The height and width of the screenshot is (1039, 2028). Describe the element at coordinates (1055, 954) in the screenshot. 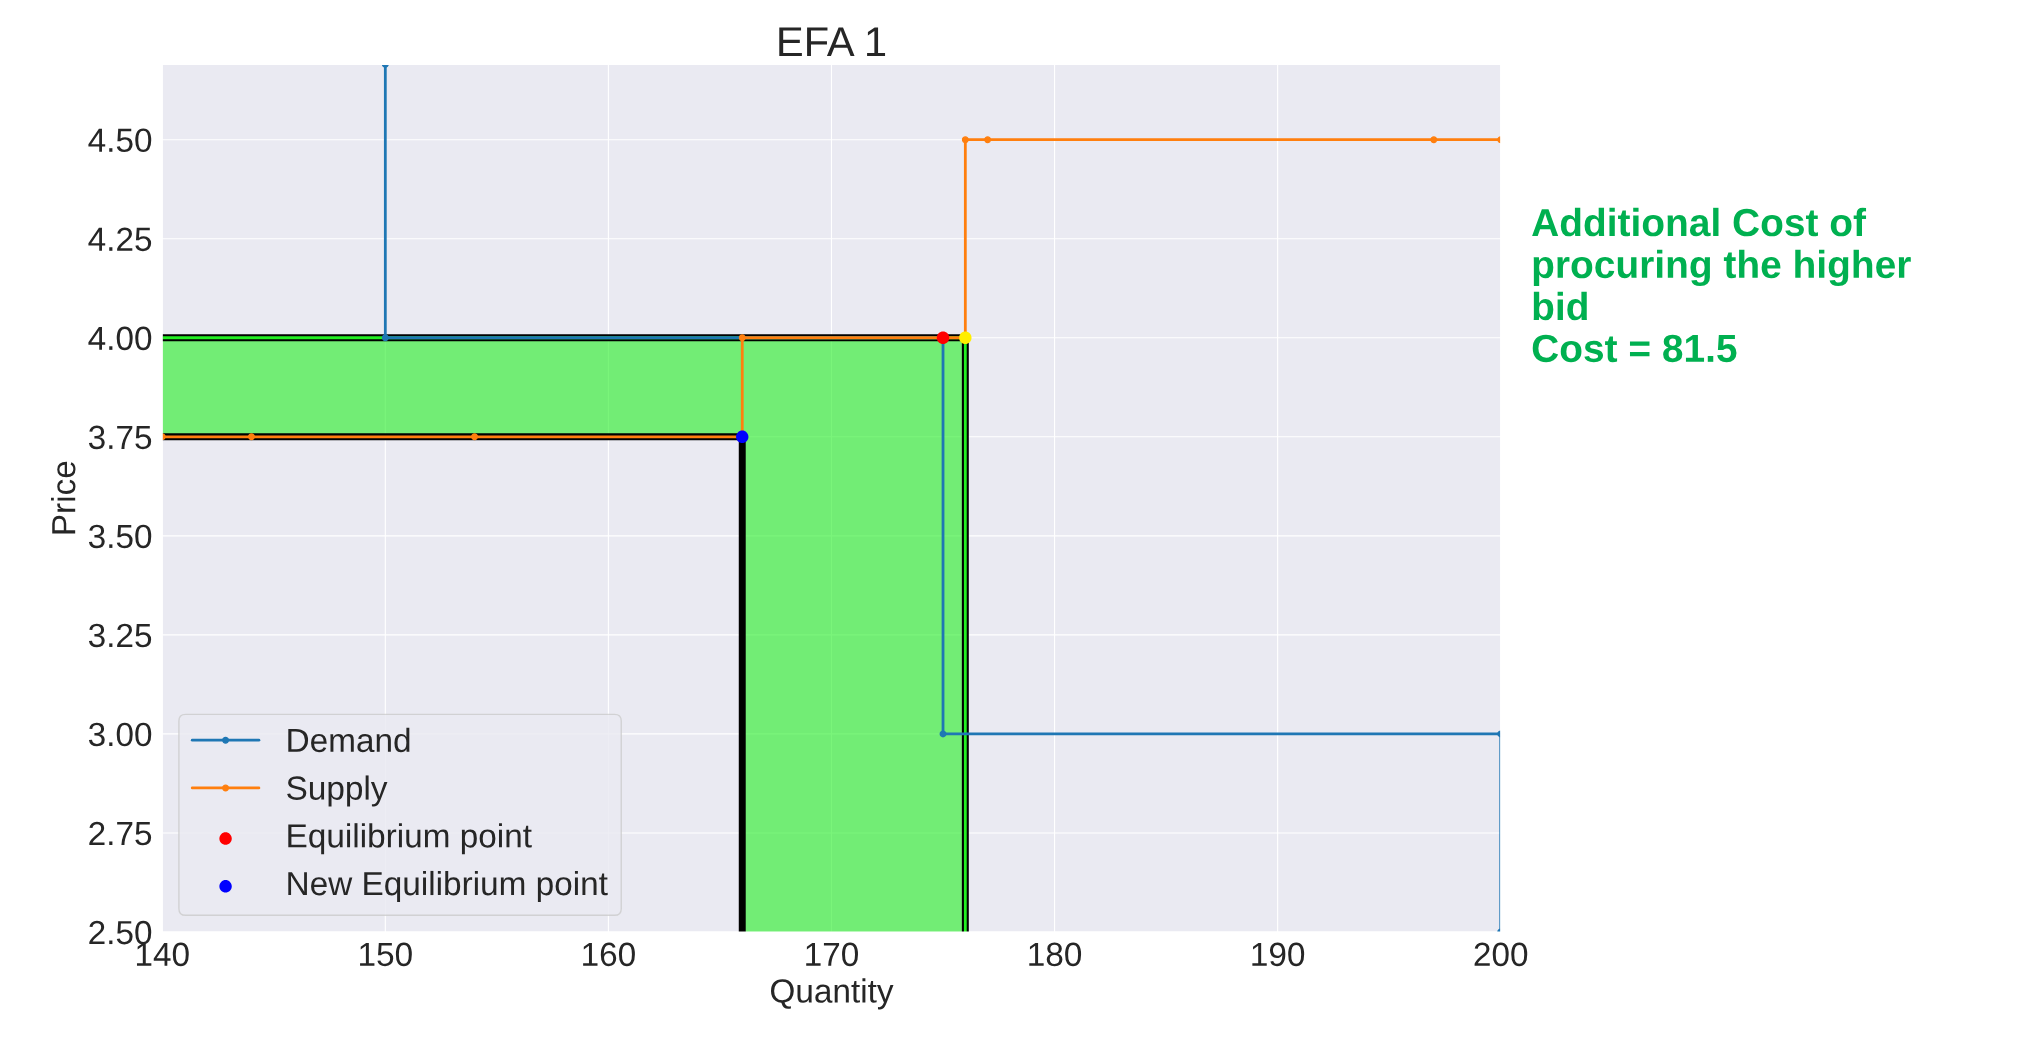

I see `x-tick-label: 180` at that location.